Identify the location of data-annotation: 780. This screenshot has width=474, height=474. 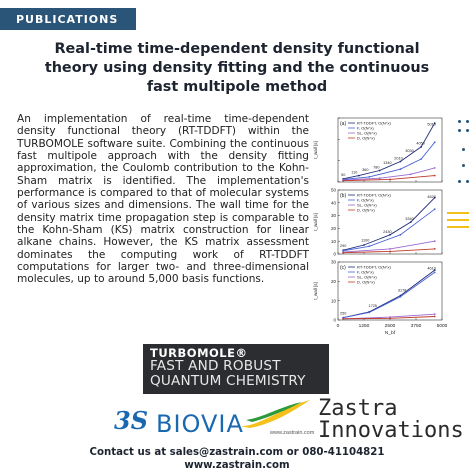
(376, 167).